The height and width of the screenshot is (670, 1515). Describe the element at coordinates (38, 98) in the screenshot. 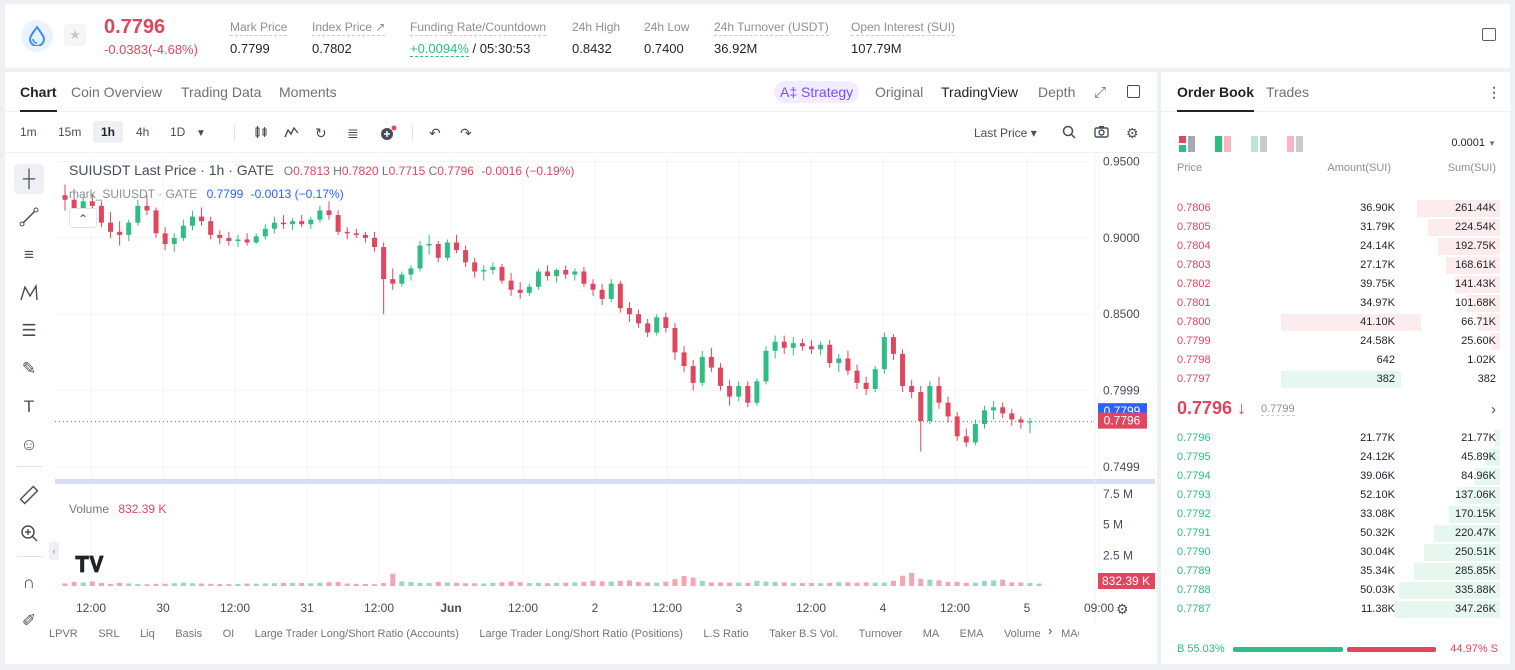

I see `tab-chart: Chart` at that location.